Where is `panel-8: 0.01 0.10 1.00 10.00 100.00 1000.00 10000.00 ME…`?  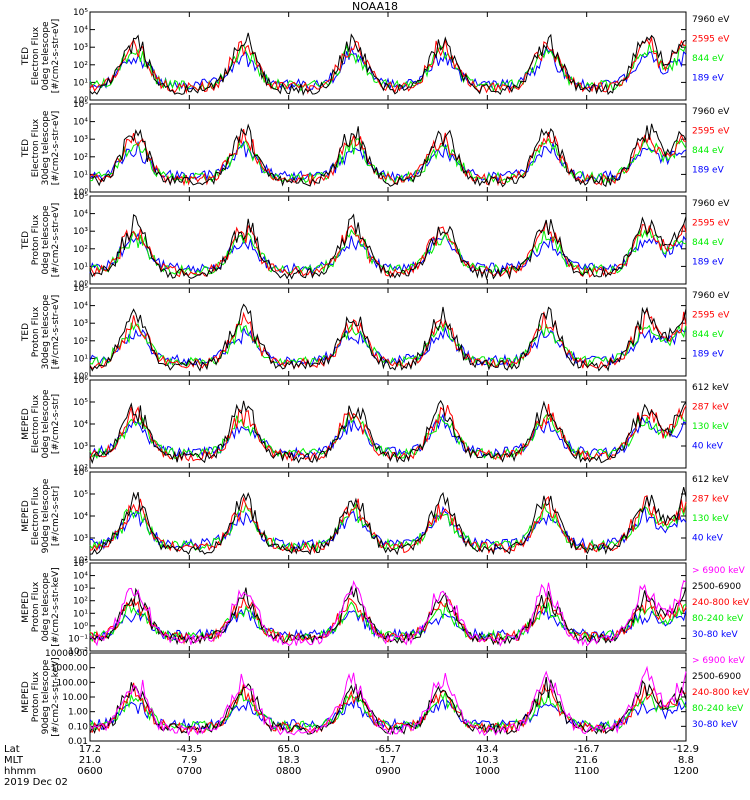
panel-8: 0.01 0.10 1.00 10.00 100.00 1000.00 10000.00 ME… is located at coordinates (385, 698).